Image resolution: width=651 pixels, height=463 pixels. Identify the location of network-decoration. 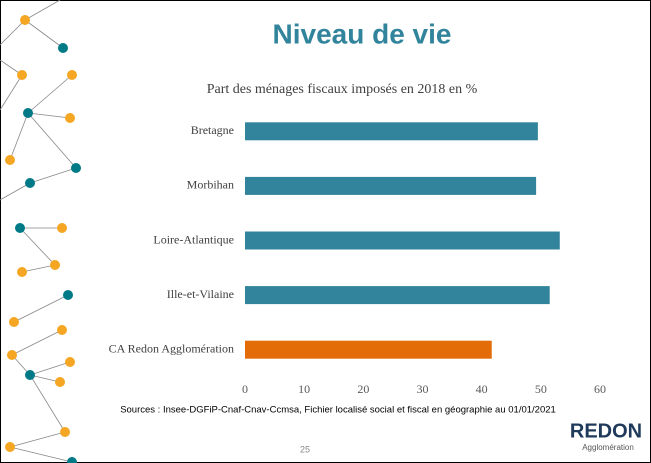
(38, 231).